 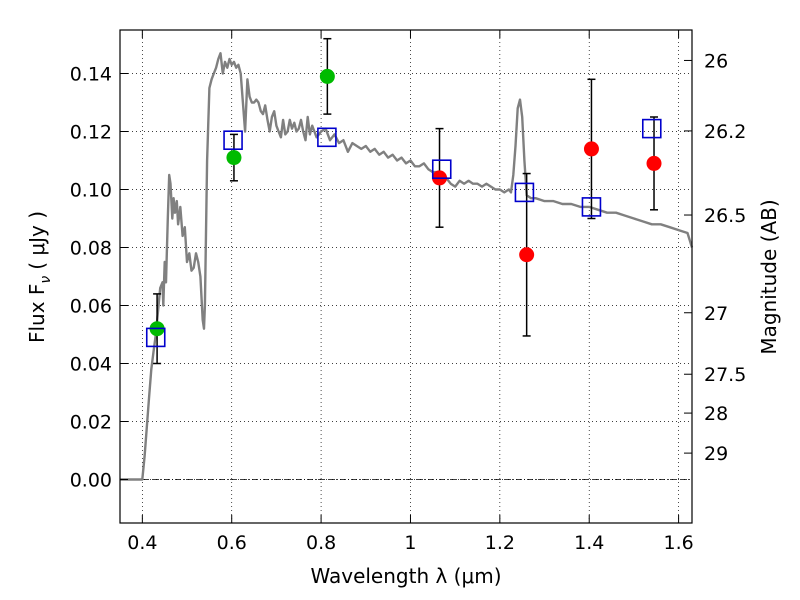 I want to click on y-tick-label: 0.06, so click(x=91, y=307).